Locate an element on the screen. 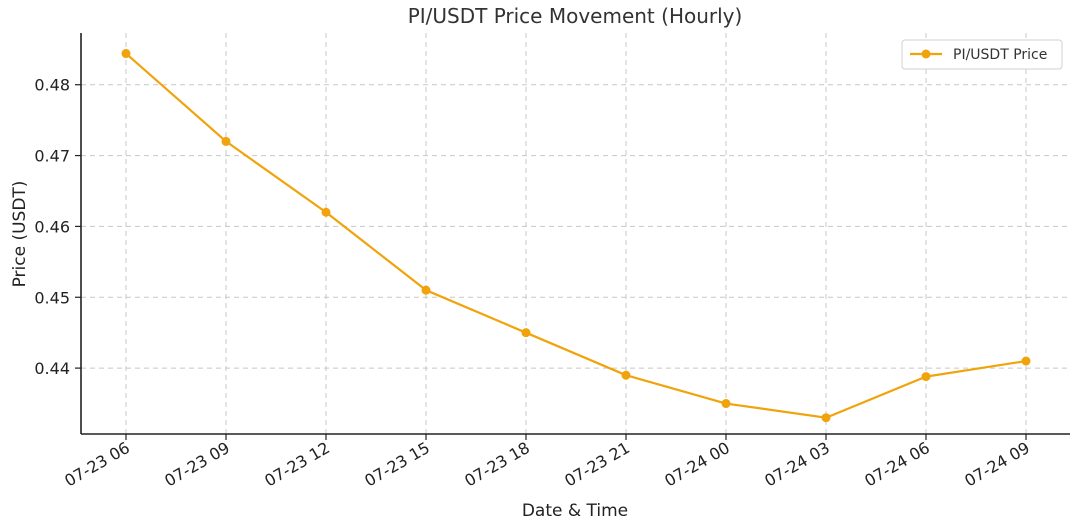 The height and width of the screenshot is (527, 1080). x-tick-label: 07-23 18 is located at coordinates (497, 464).